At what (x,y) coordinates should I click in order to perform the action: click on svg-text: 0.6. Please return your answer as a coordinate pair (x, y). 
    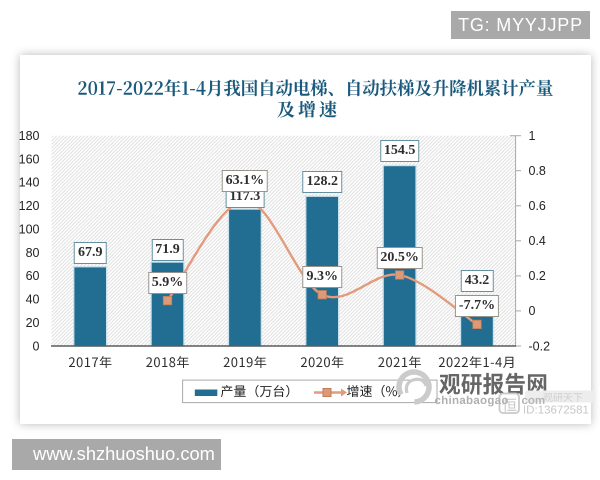
    Looking at the image, I should click on (537, 206).